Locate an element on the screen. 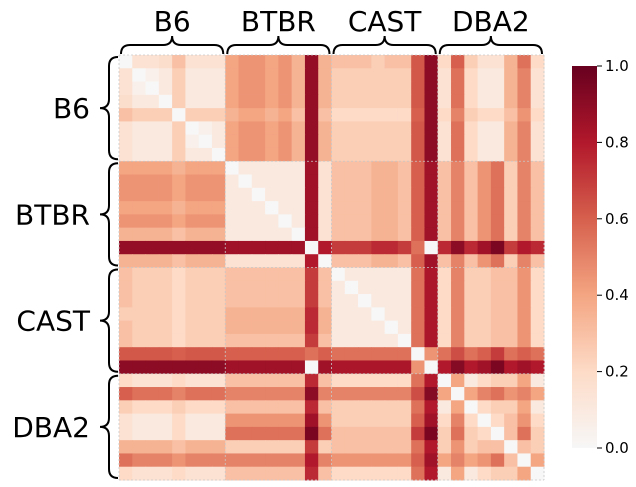 The width and height of the screenshot is (636, 487). group-label-left: B6 is located at coordinates (71, 108).